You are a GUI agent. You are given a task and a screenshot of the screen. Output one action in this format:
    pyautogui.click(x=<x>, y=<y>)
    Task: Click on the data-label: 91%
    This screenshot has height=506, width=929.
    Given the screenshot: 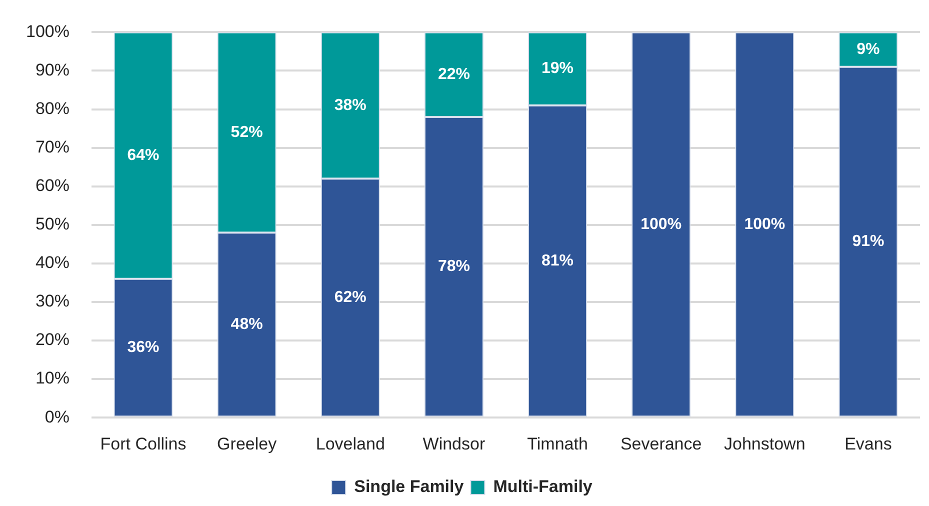 What is the action you would take?
    pyautogui.click(x=868, y=241)
    